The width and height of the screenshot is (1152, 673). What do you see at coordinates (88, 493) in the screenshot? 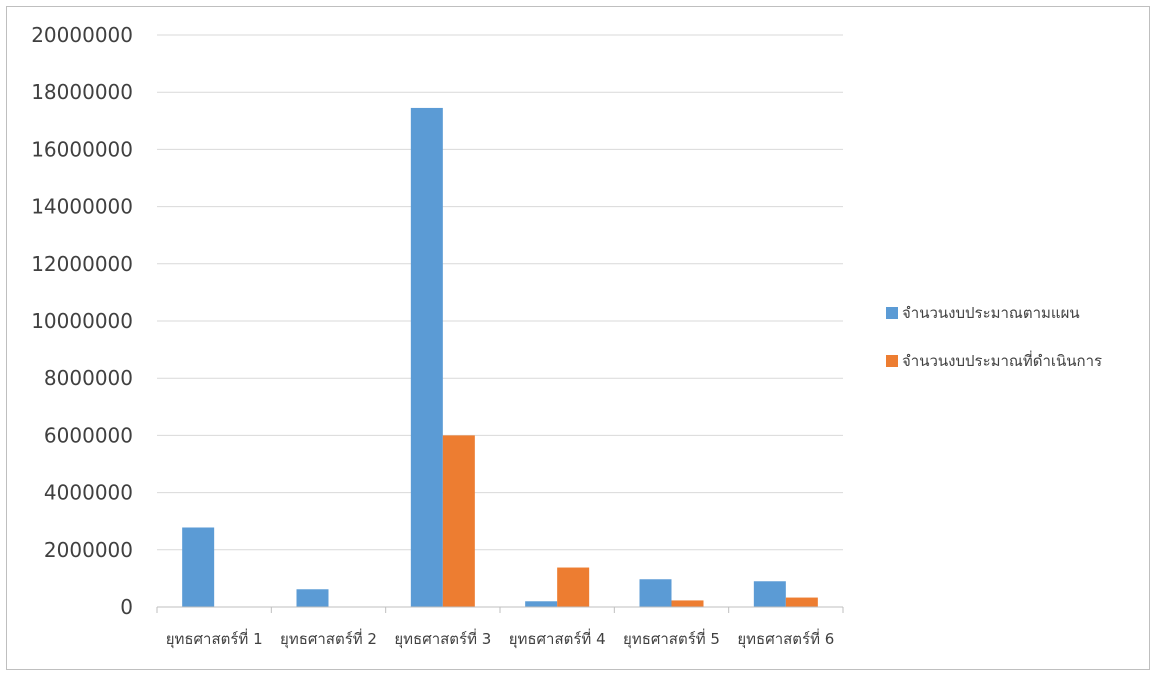
I see `y-tick-label: 4000000` at bounding box center [88, 493].